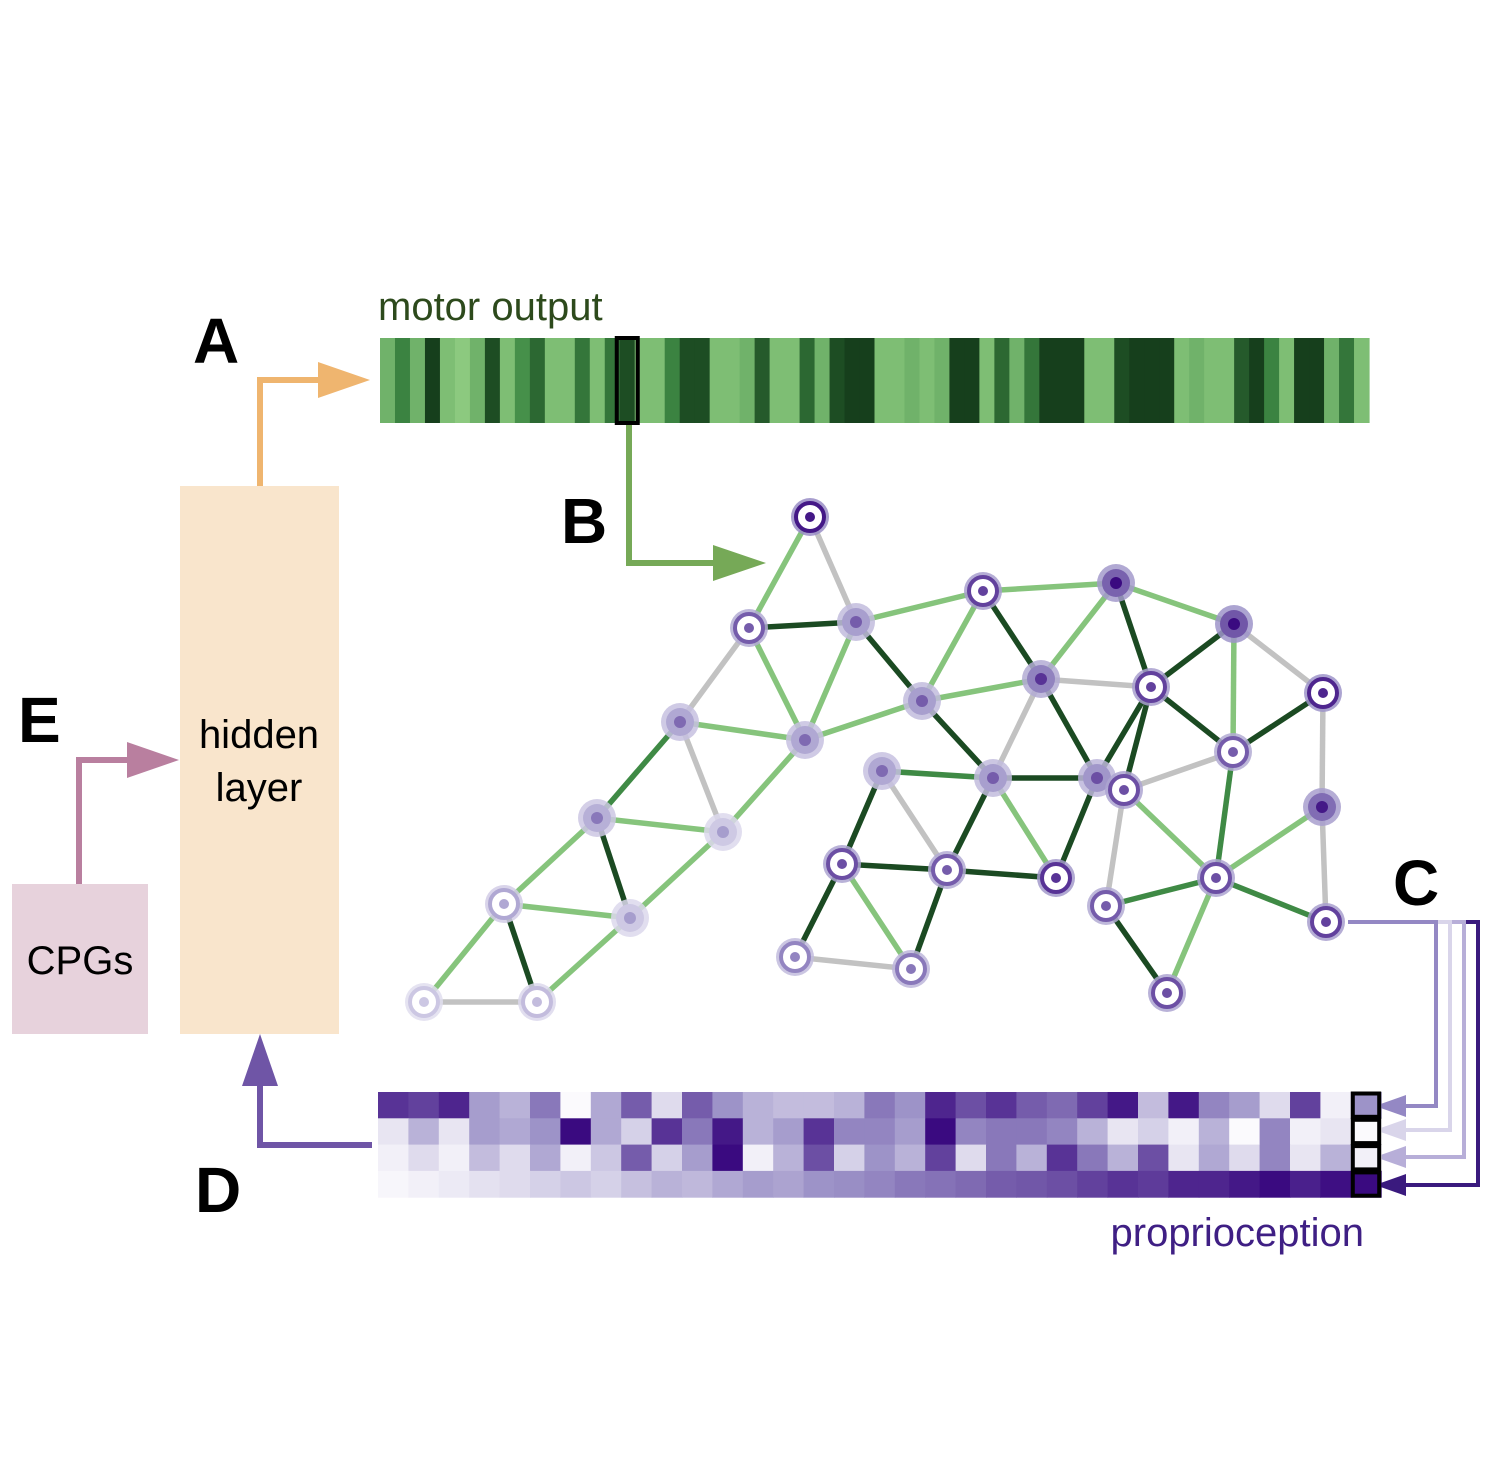 The image size is (1498, 1480). Describe the element at coordinates (1393, 1014) in the screenshot. I see `sensor-line` at that location.